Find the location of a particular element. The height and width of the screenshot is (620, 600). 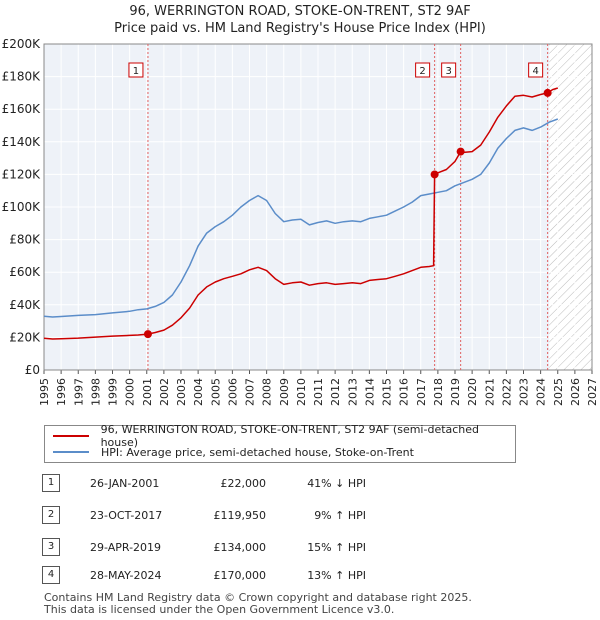

x-tick-label: 2019 is located at coordinates (455, 392).